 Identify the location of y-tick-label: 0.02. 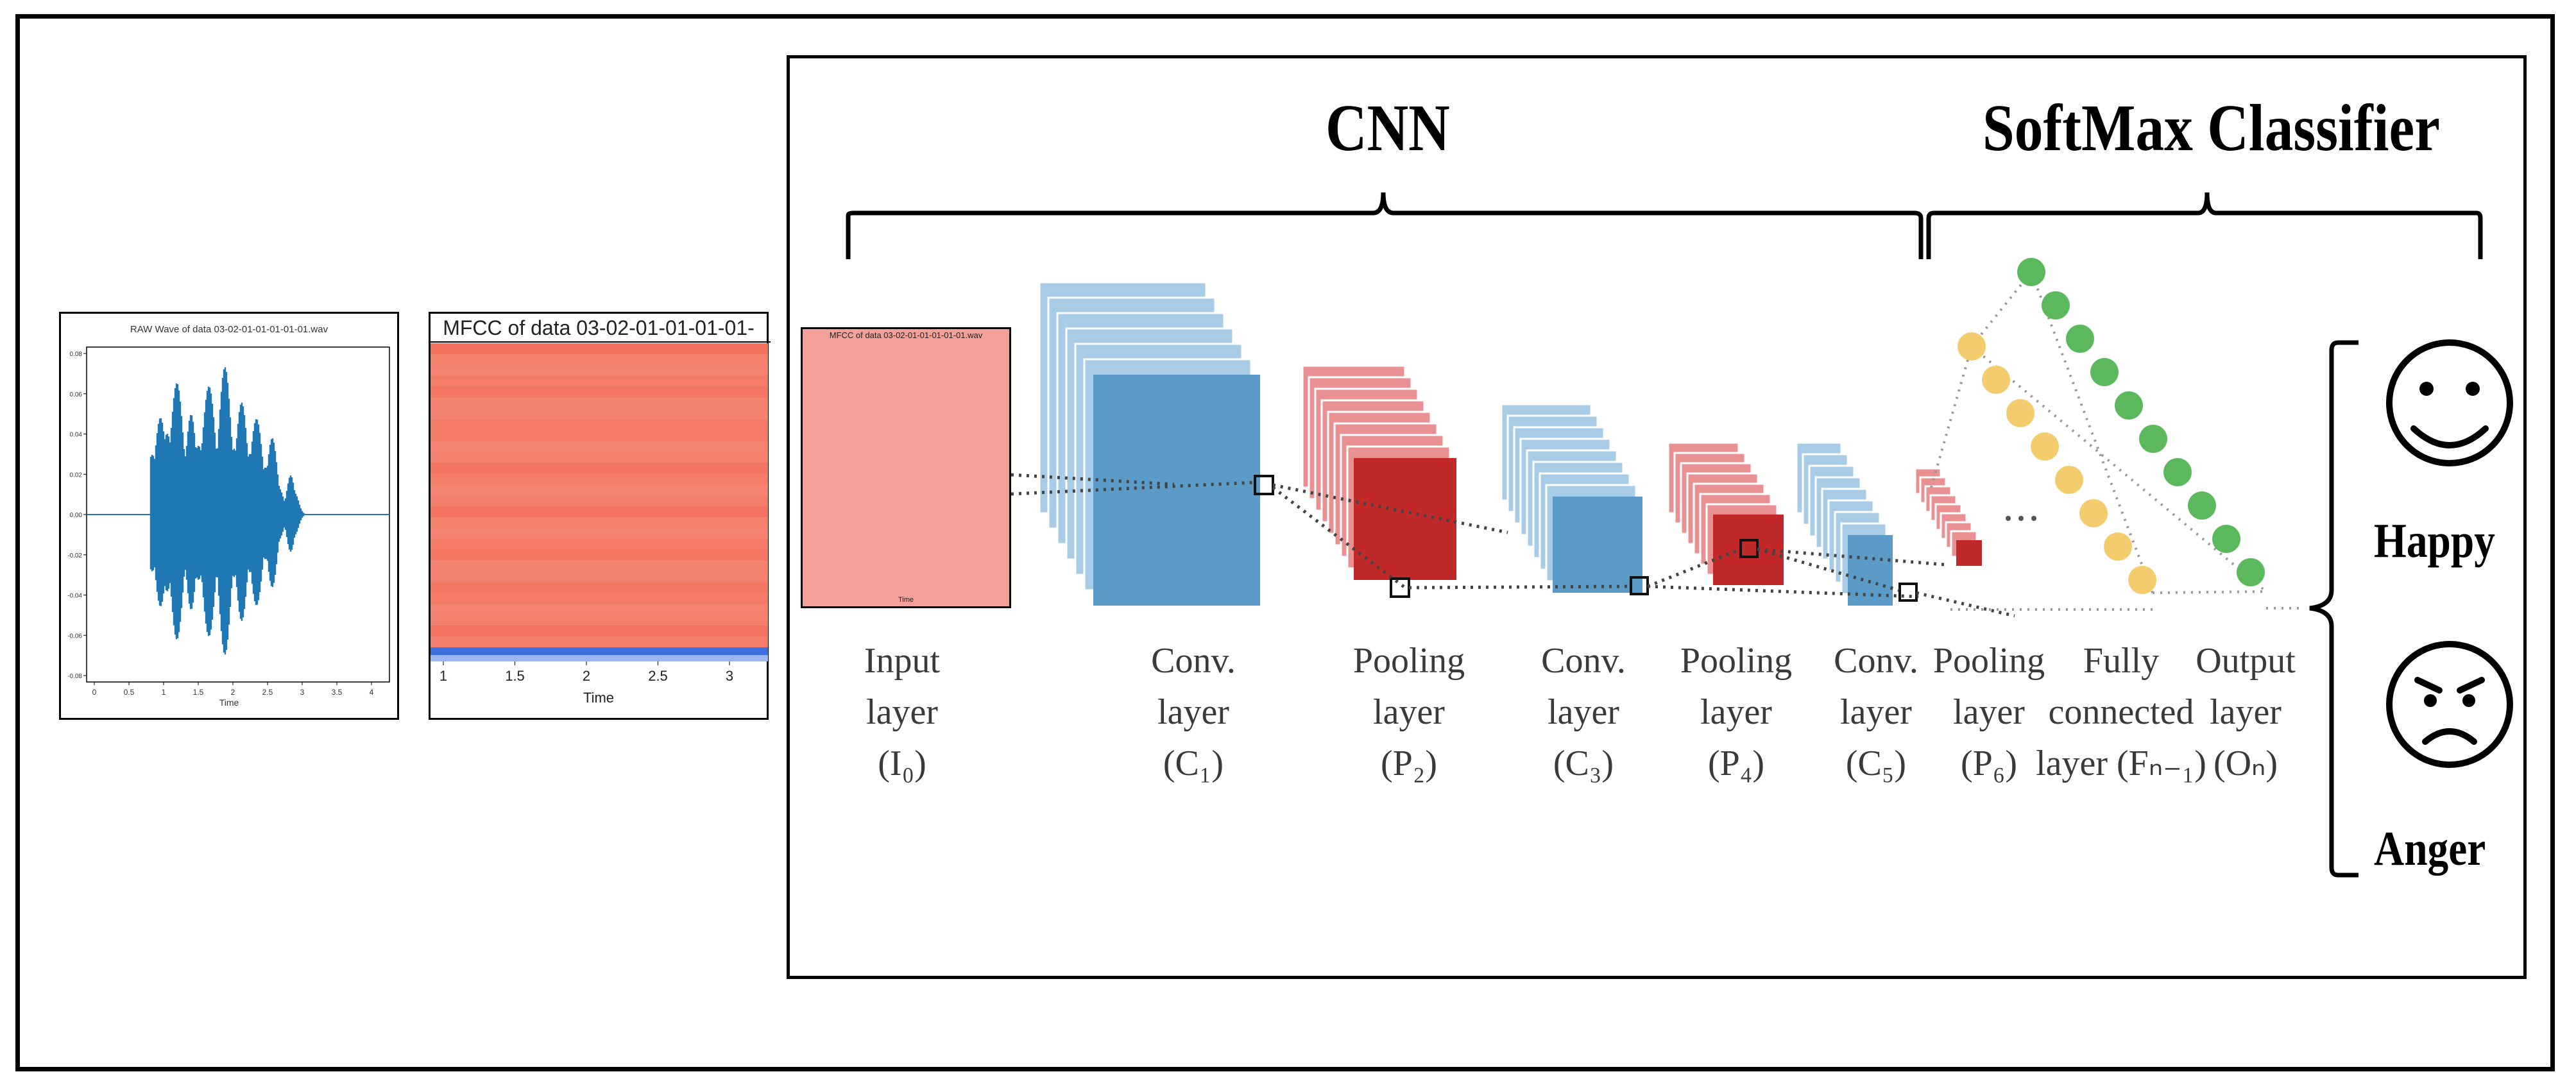
(76, 476).